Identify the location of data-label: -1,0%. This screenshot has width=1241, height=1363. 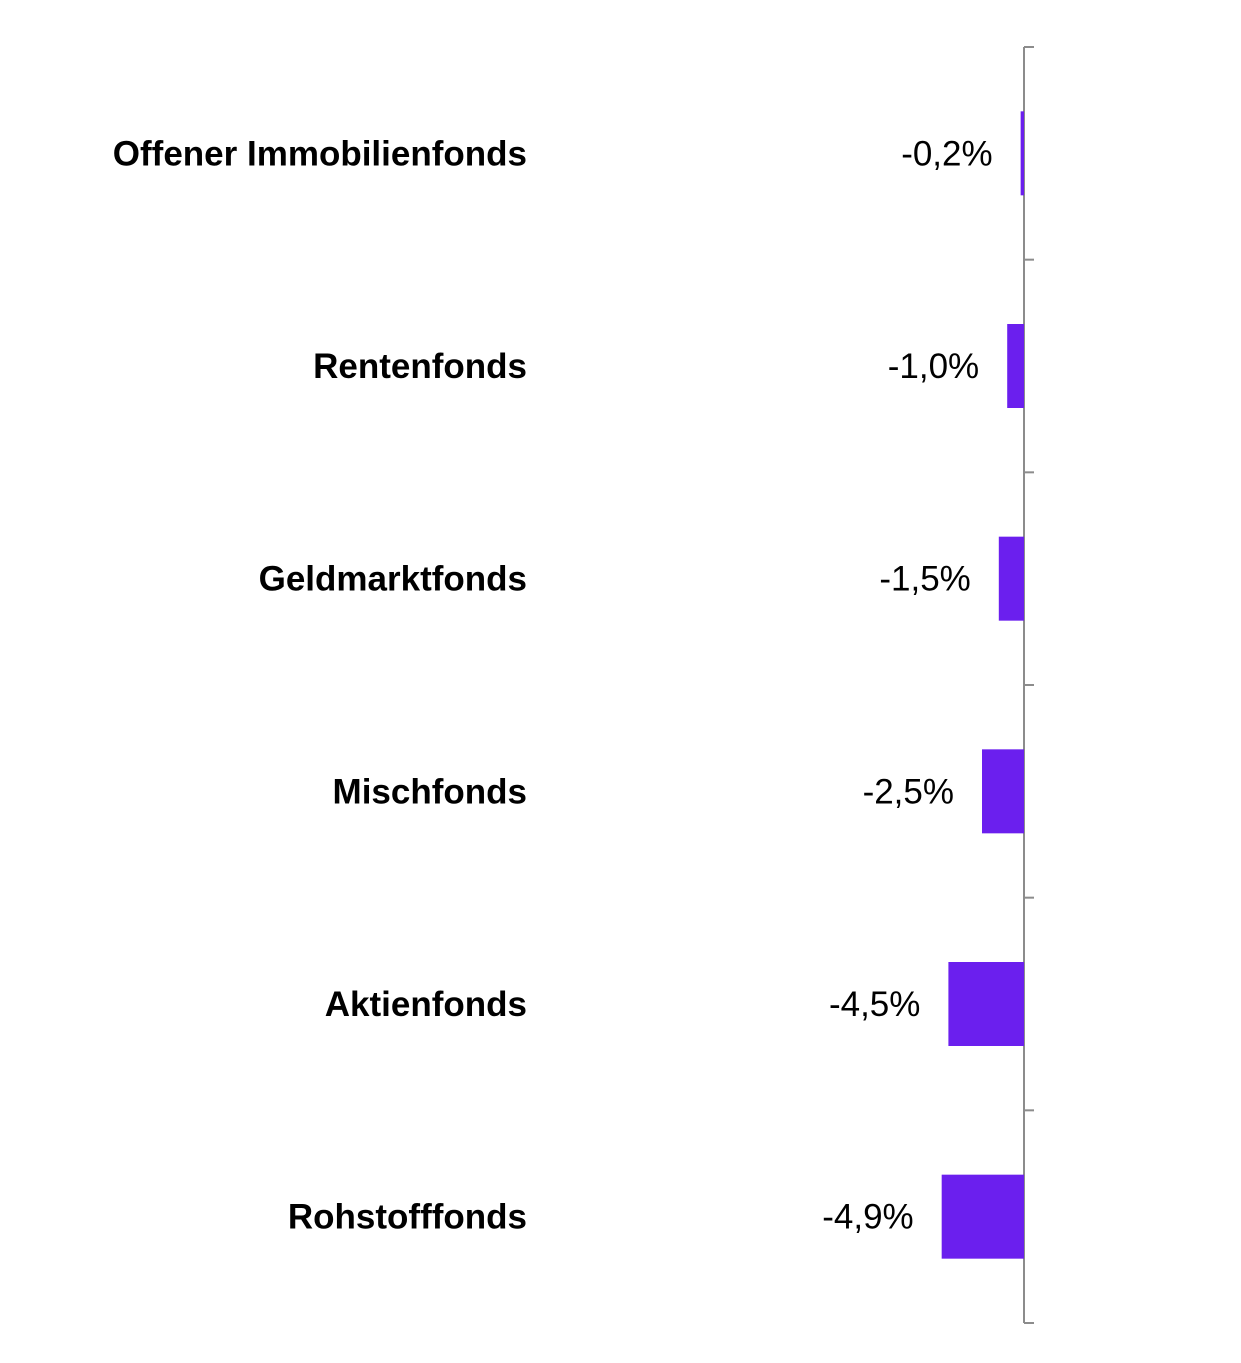
(933, 366).